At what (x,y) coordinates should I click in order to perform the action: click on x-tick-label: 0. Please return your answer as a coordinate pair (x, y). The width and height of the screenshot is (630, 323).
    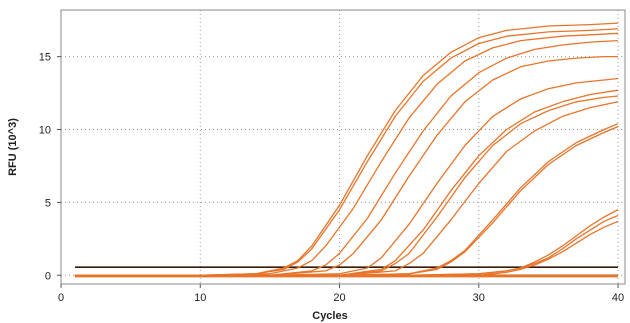
    Looking at the image, I should click on (61, 298).